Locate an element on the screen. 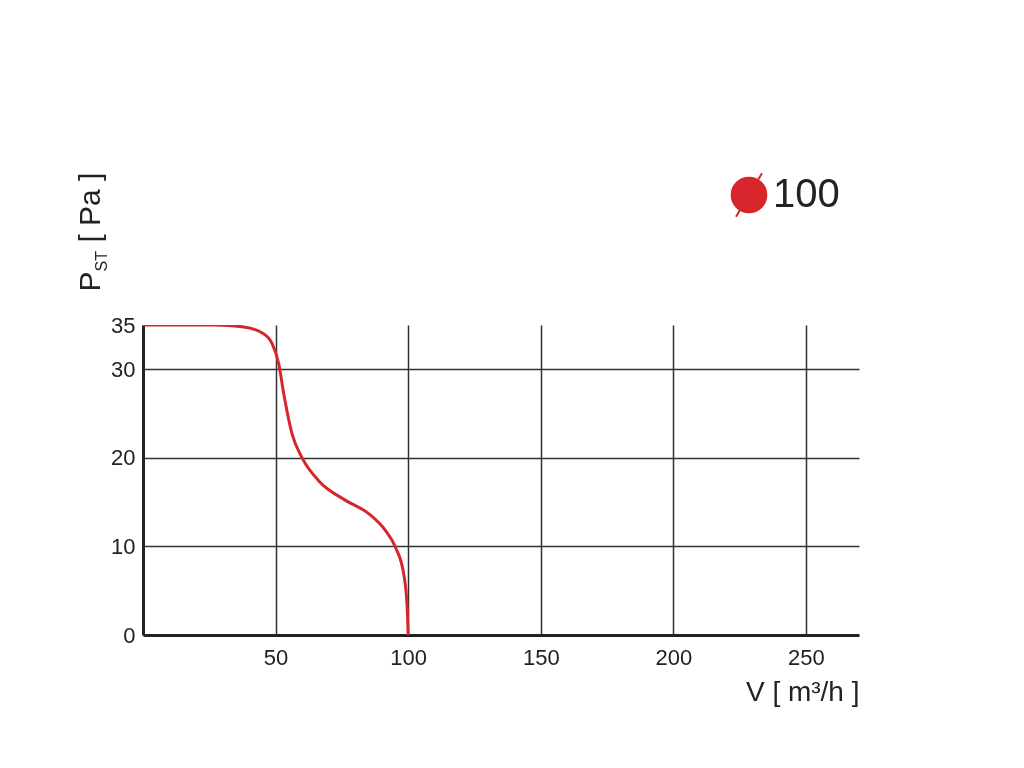 The image size is (1024, 768). y-tick-label: 30 is located at coordinates (123, 369).